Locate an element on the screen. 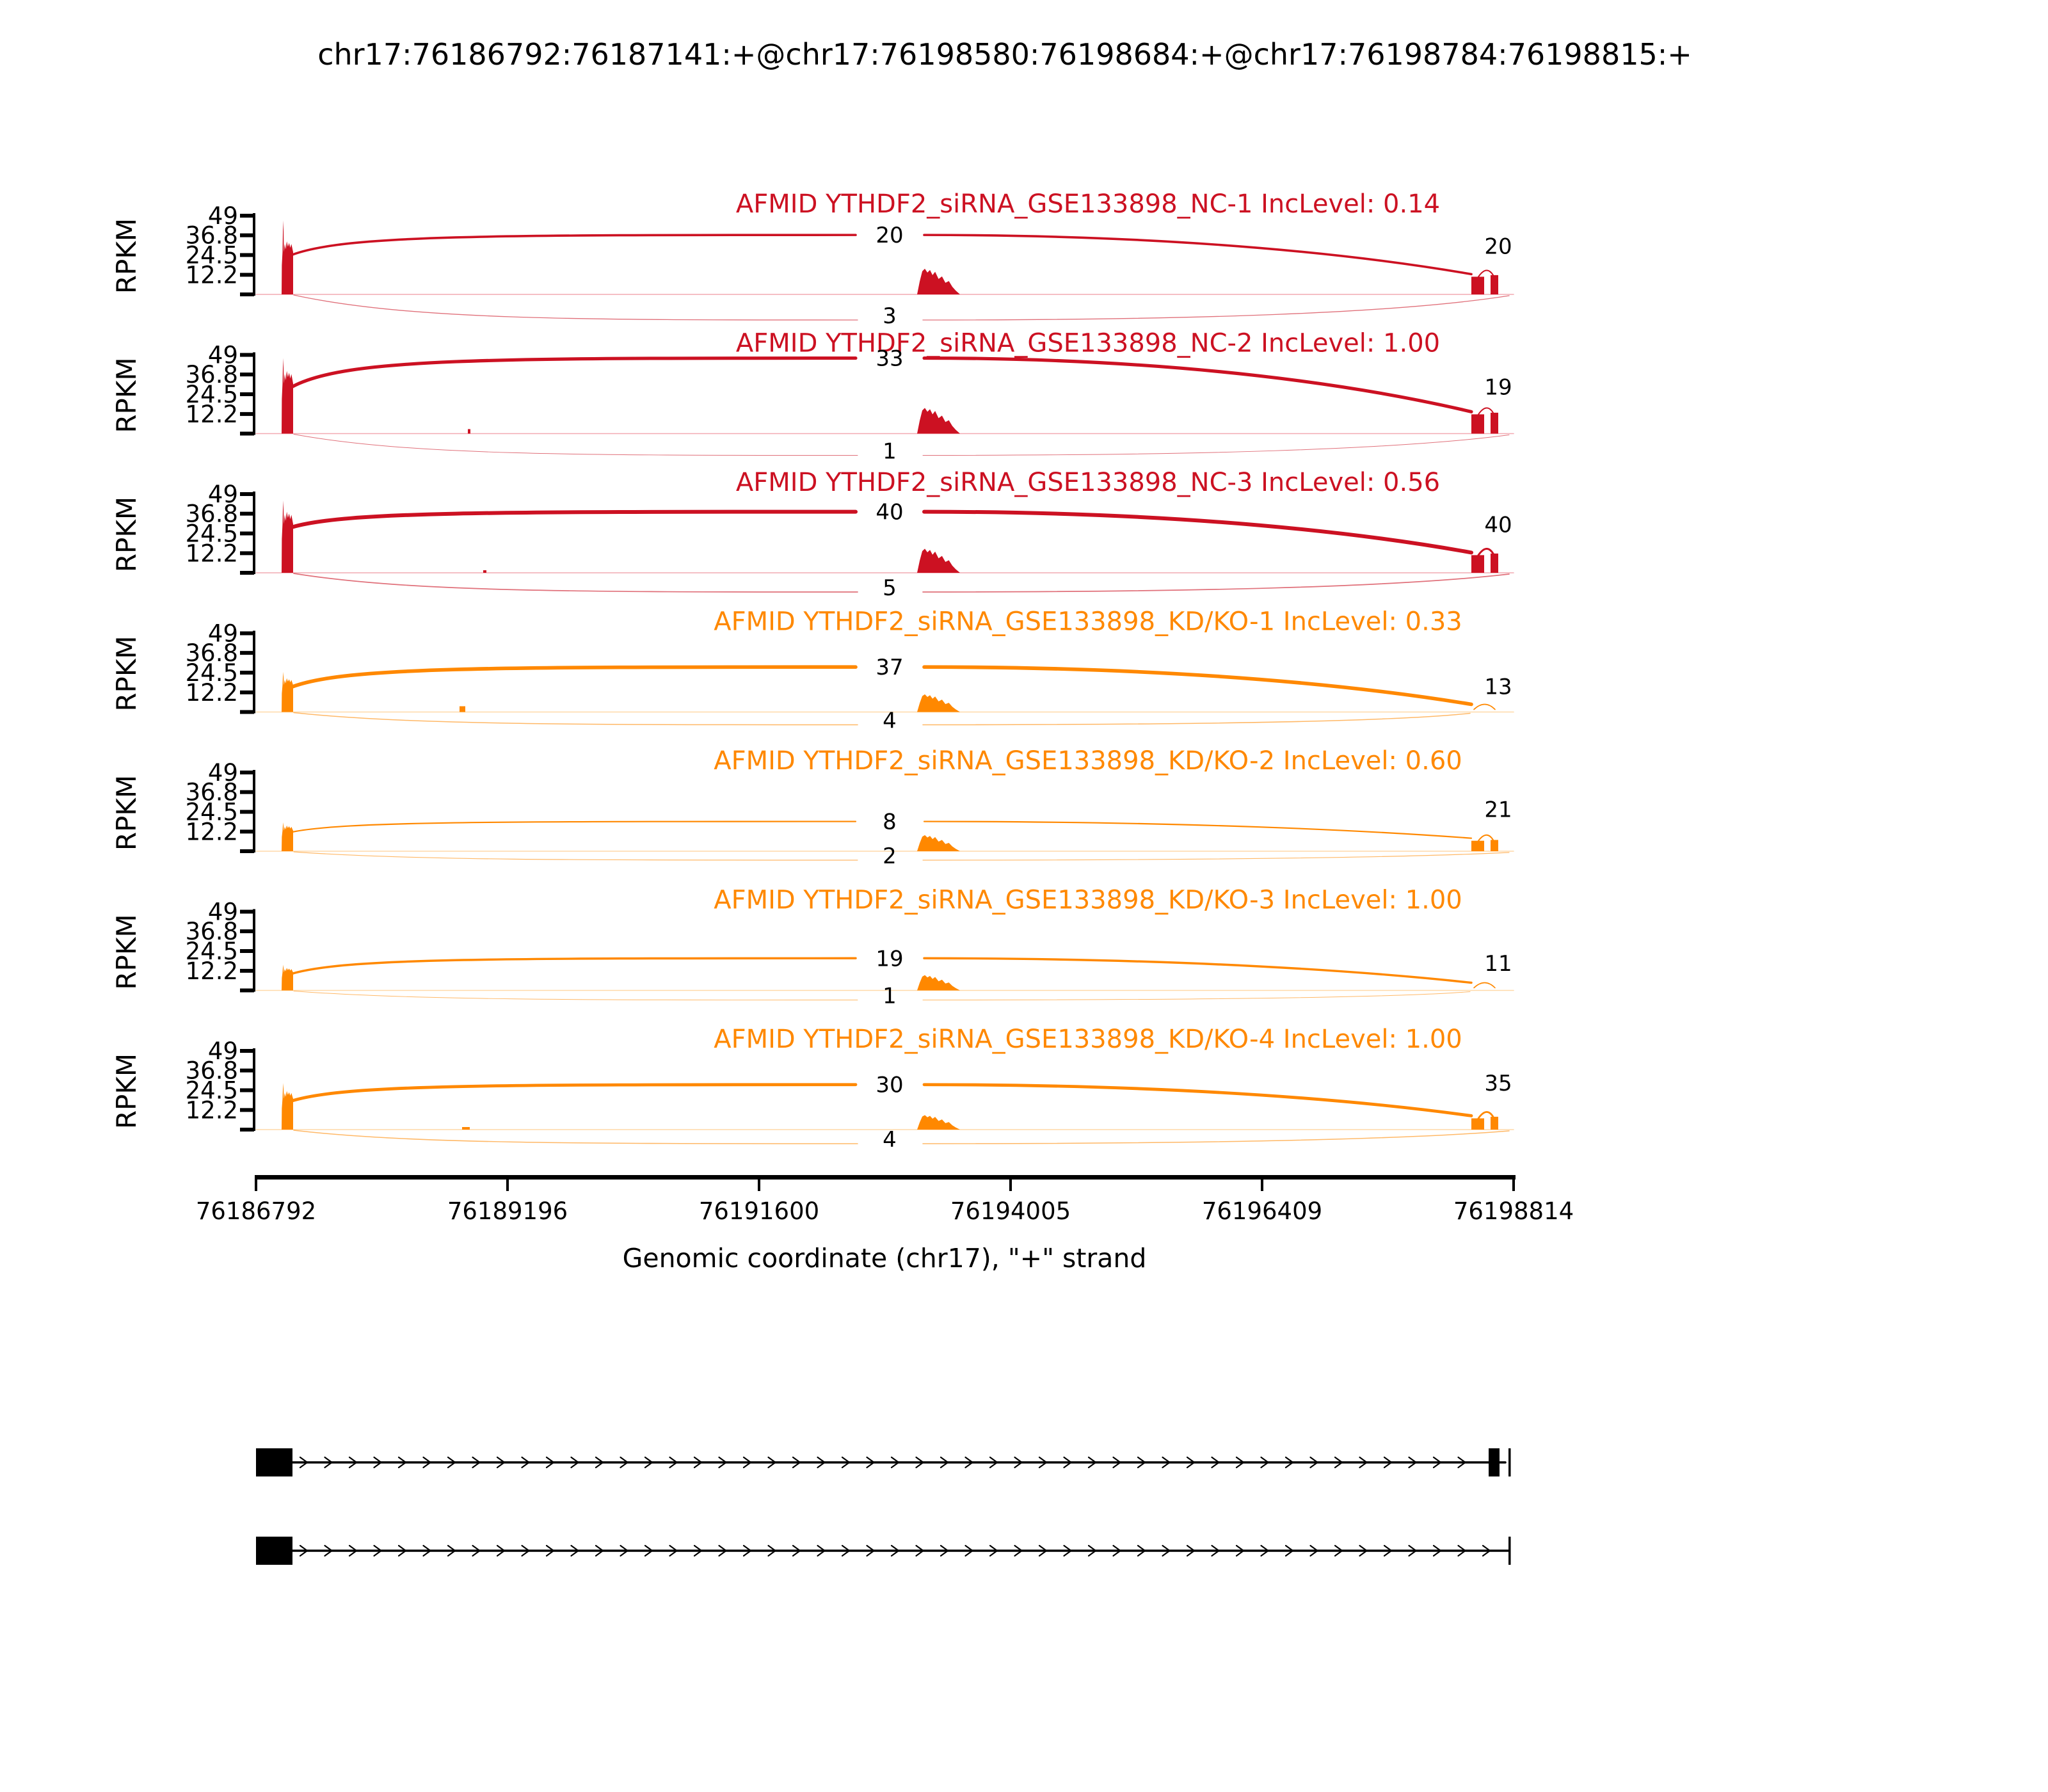  track-1-y-tick-label: 49 is located at coordinates (223, 216).